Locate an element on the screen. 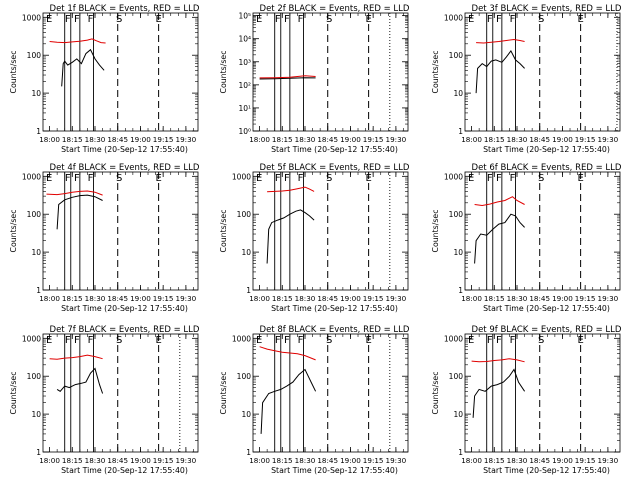 The width and height of the screenshot is (640, 484). y-tick-label: 10³ is located at coordinates (244, 62).